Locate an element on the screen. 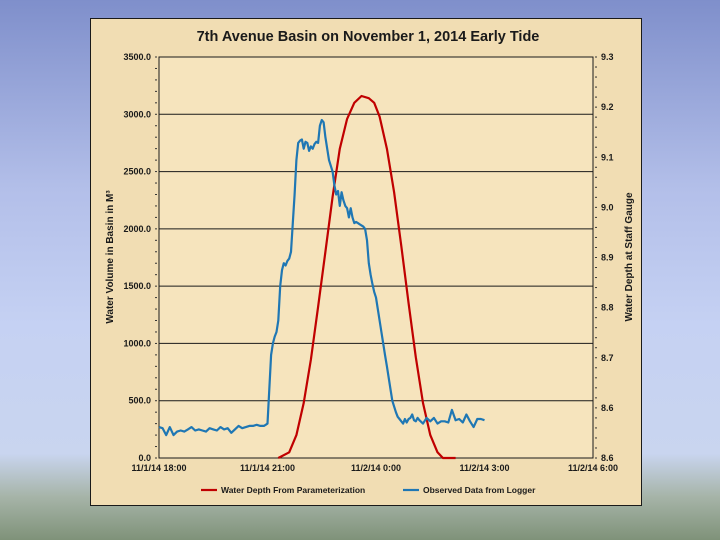  x-tick-label: 11/2/14 6:00 is located at coordinates (593, 468).